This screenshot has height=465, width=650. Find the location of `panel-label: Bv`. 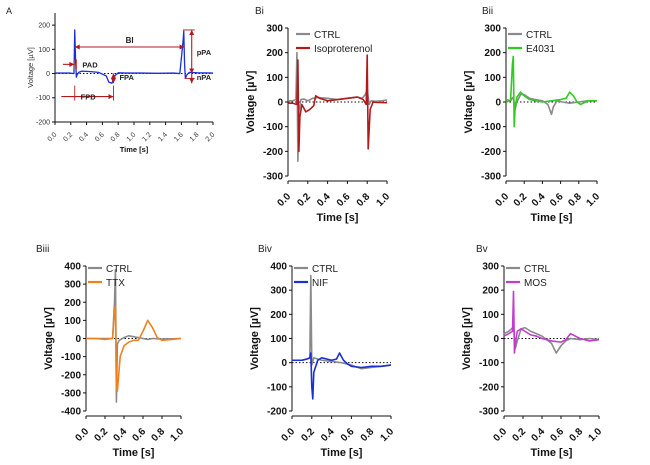

panel-label: Bv is located at coordinates (482, 249).